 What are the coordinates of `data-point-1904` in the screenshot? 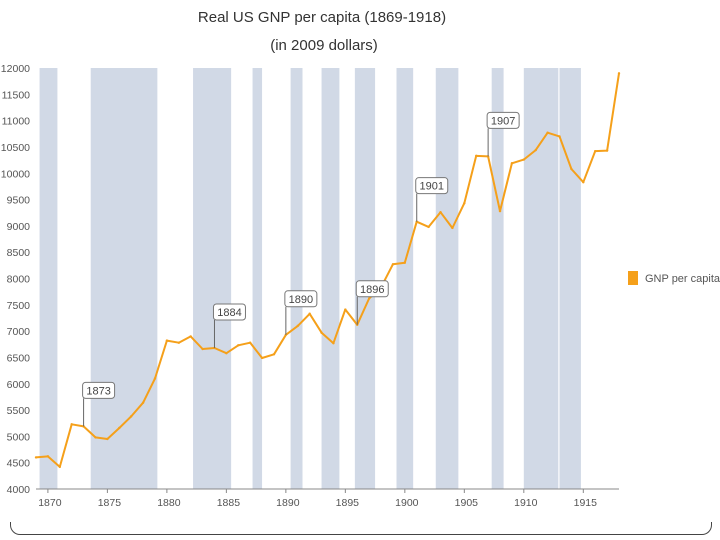 It's located at (452, 228).